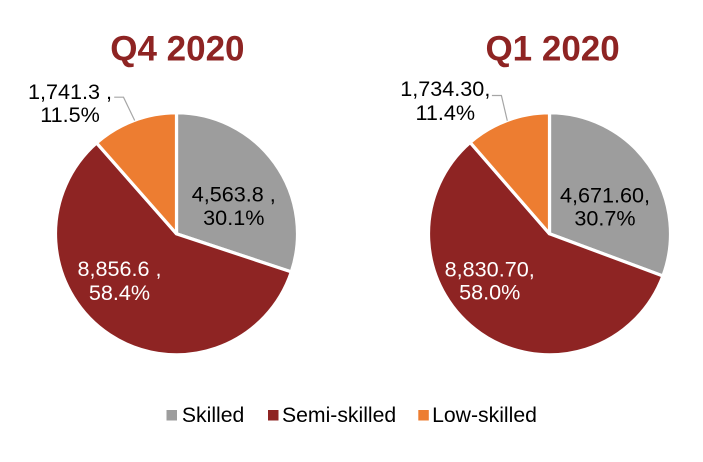 Image resolution: width=703 pixels, height=462 pixels. I want to click on svg-text: Semi-skilled, so click(339, 415).